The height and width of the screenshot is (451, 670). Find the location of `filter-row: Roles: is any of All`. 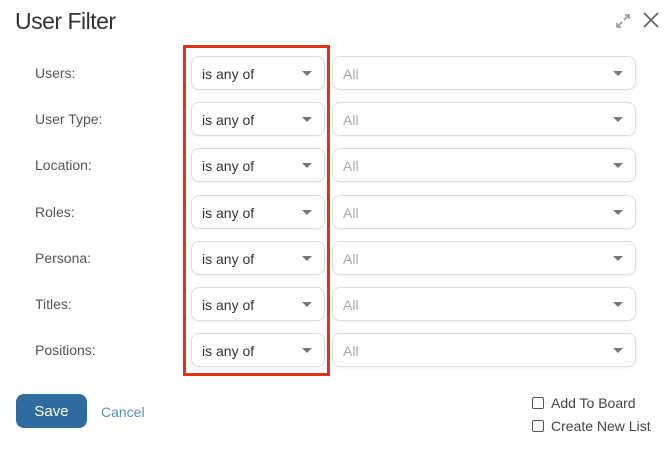

filter-row: Roles: is any of All is located at coordinates (335, 212).